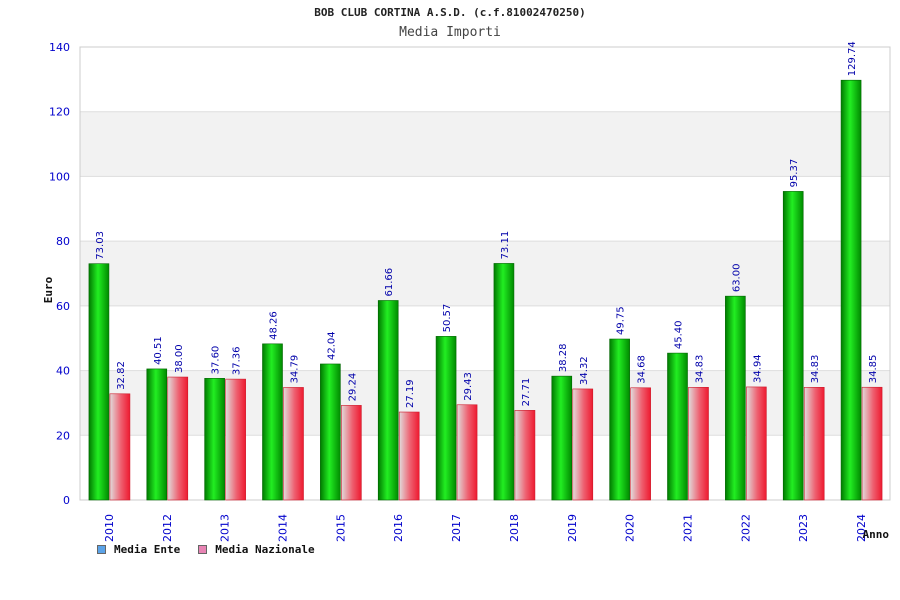  Describe the element at coordinates (59, 47) in the screenshot. I see `y-tick-label: 140` at that location.